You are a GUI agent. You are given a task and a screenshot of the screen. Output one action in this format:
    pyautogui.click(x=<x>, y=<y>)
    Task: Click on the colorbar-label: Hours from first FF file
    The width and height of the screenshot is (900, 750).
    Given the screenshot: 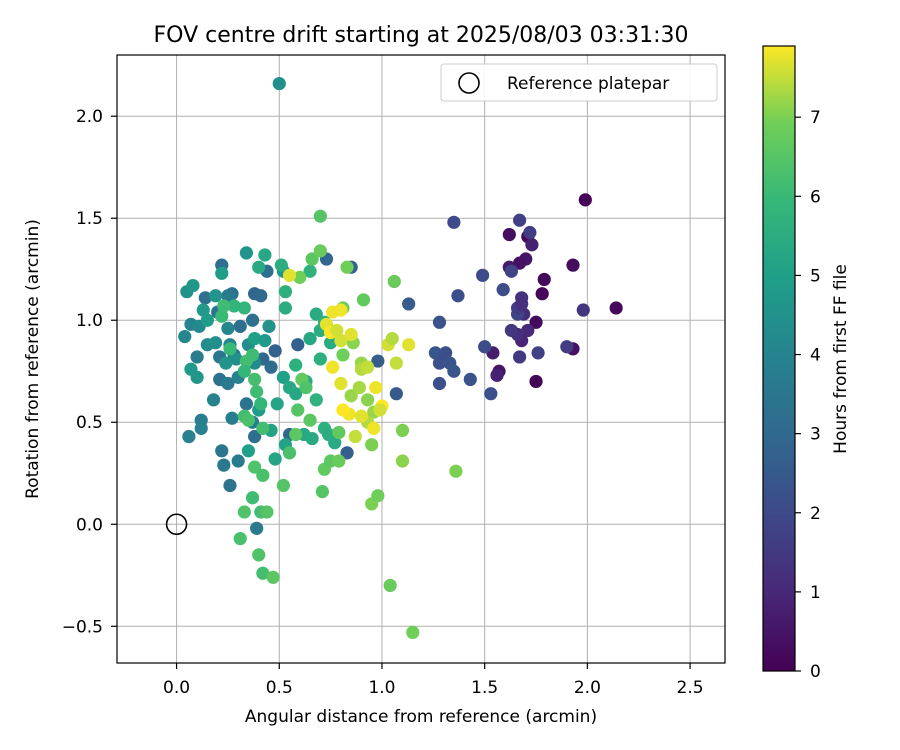 What is the action you would take?
    pyautogui.click(x=841, y=359)
    